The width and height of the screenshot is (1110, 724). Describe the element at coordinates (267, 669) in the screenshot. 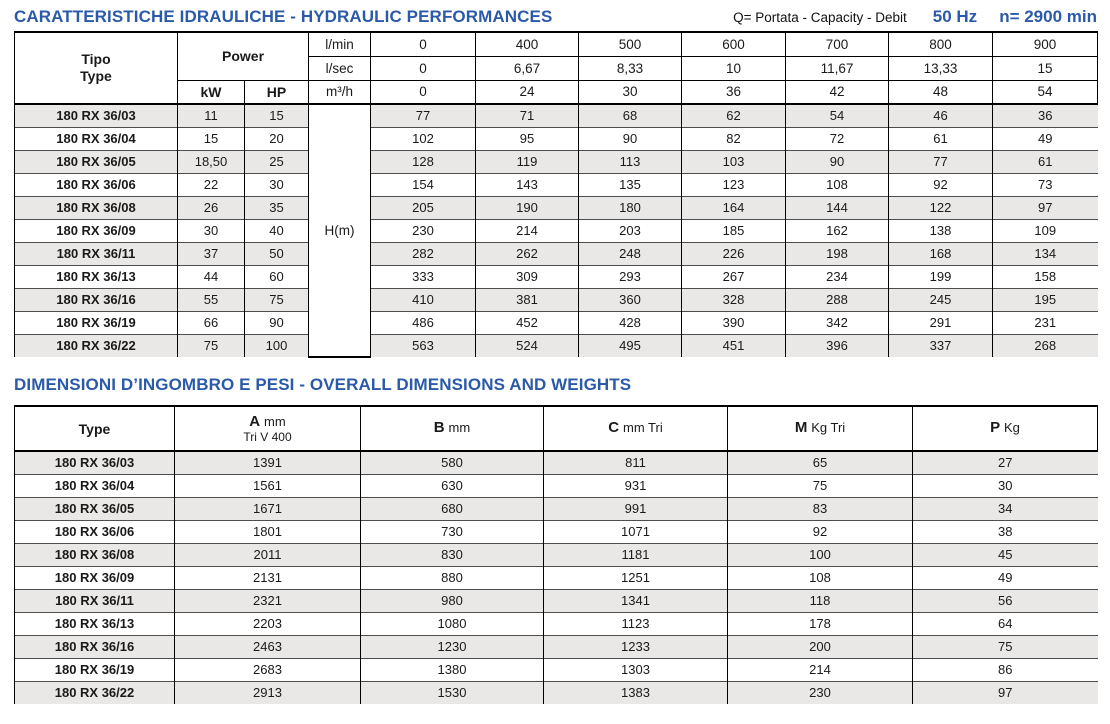

I see `dim-a-cell: 2683` at that location.